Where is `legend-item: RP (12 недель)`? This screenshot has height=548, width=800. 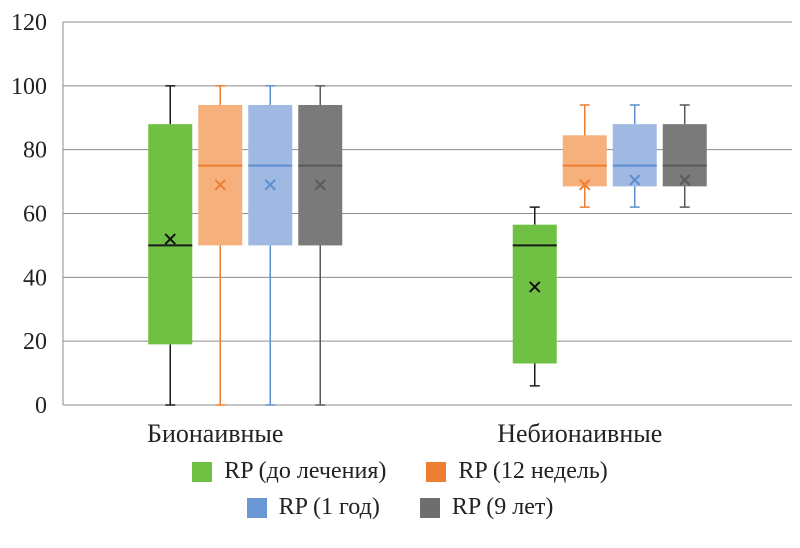
legend-item: RP (12 недель) is located at coordinates (517, 471).